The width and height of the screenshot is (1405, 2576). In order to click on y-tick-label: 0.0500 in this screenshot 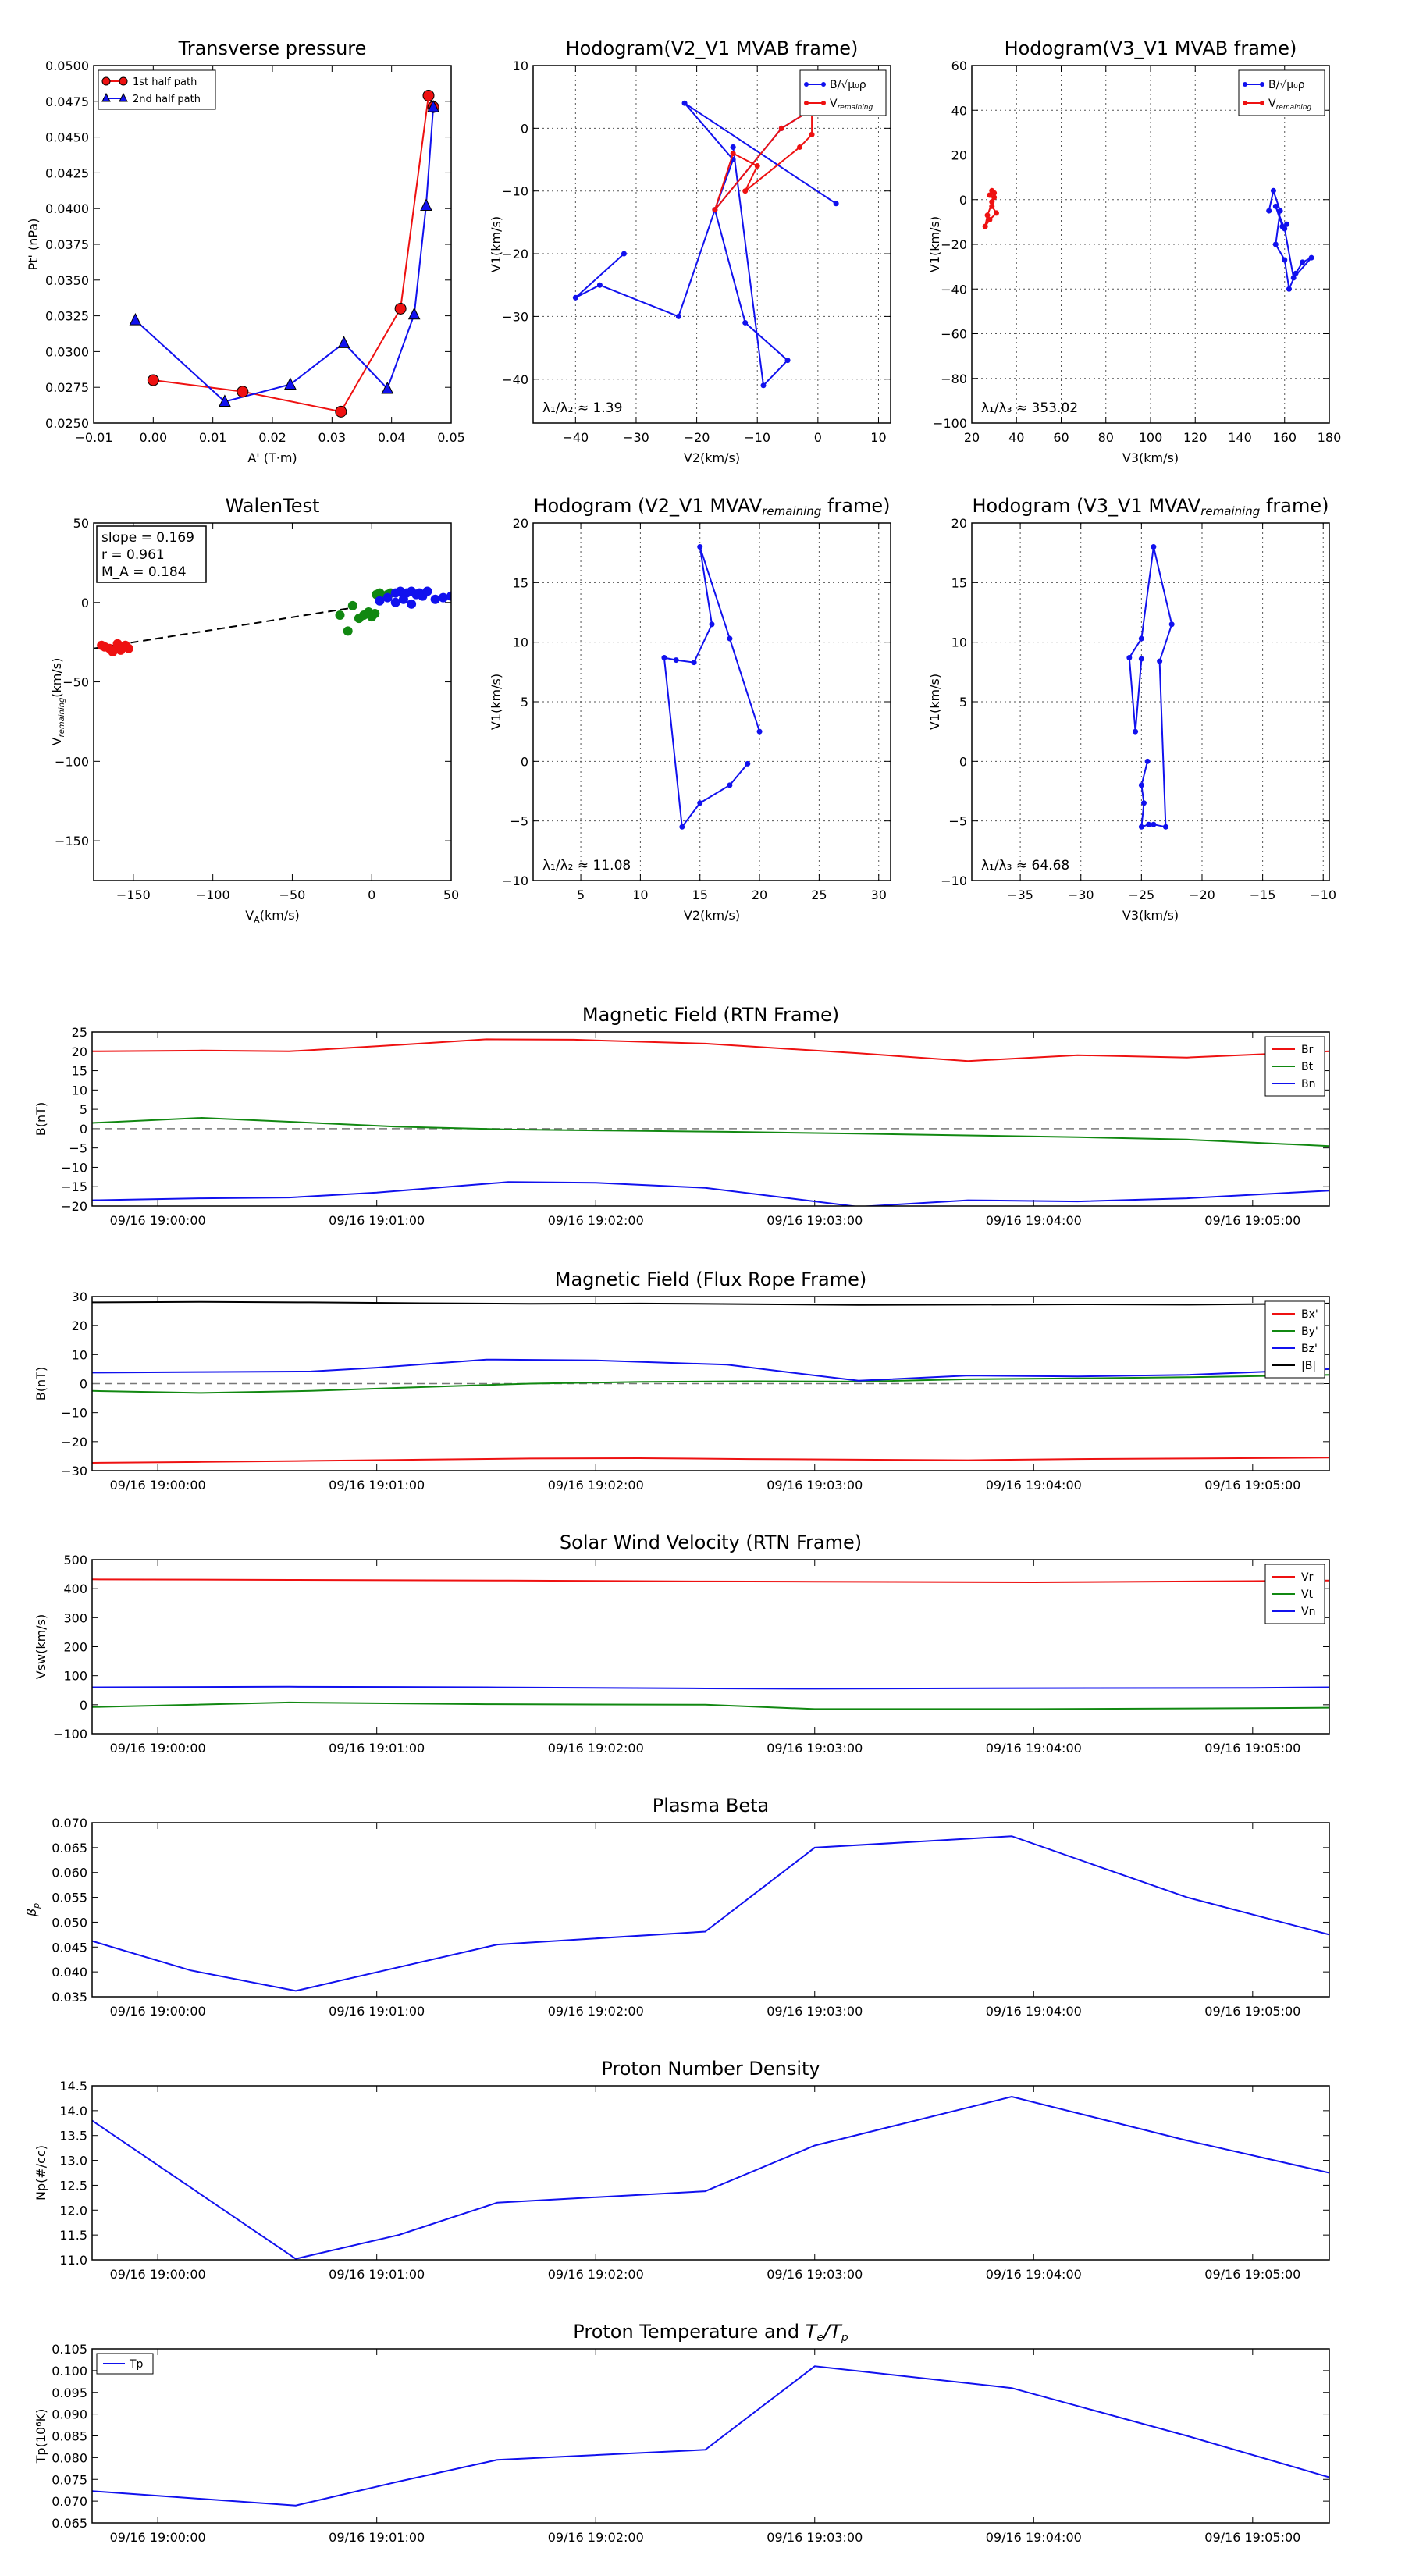, I will do `click(67, 66)`.